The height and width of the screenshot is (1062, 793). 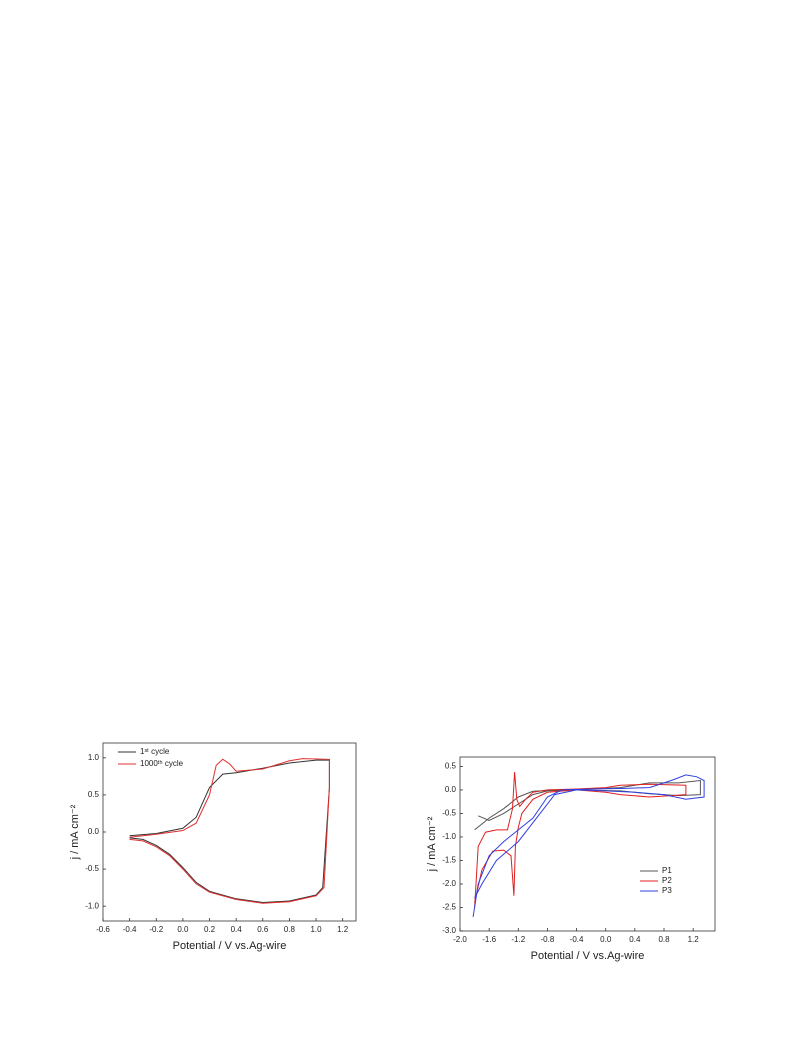 I want to click on x-tick-label: -0.8, so click(x=548, y=939).